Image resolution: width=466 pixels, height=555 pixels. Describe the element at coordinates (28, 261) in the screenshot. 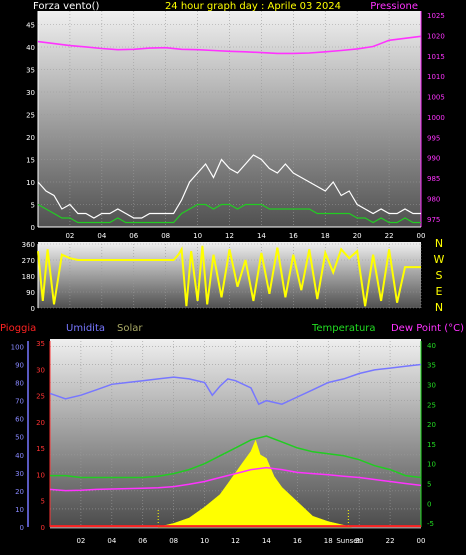

I see `dir-y-tick-label: 270` at that location.